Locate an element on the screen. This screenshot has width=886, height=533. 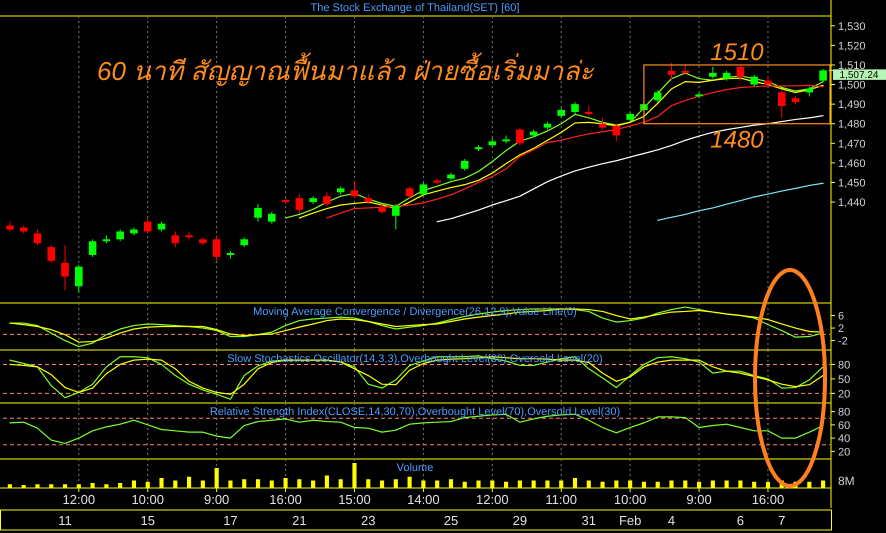
text: 1,507.24 is located at coordinates (859, 75).